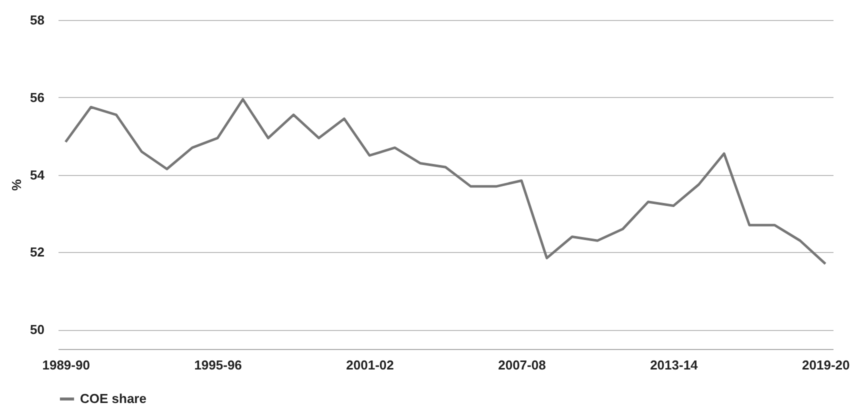 This screenshot has width=863, height=414. Describe the element at coordinates (674, 365) in the screenshot. I see `x-tick-label: 2013-14` at that location.